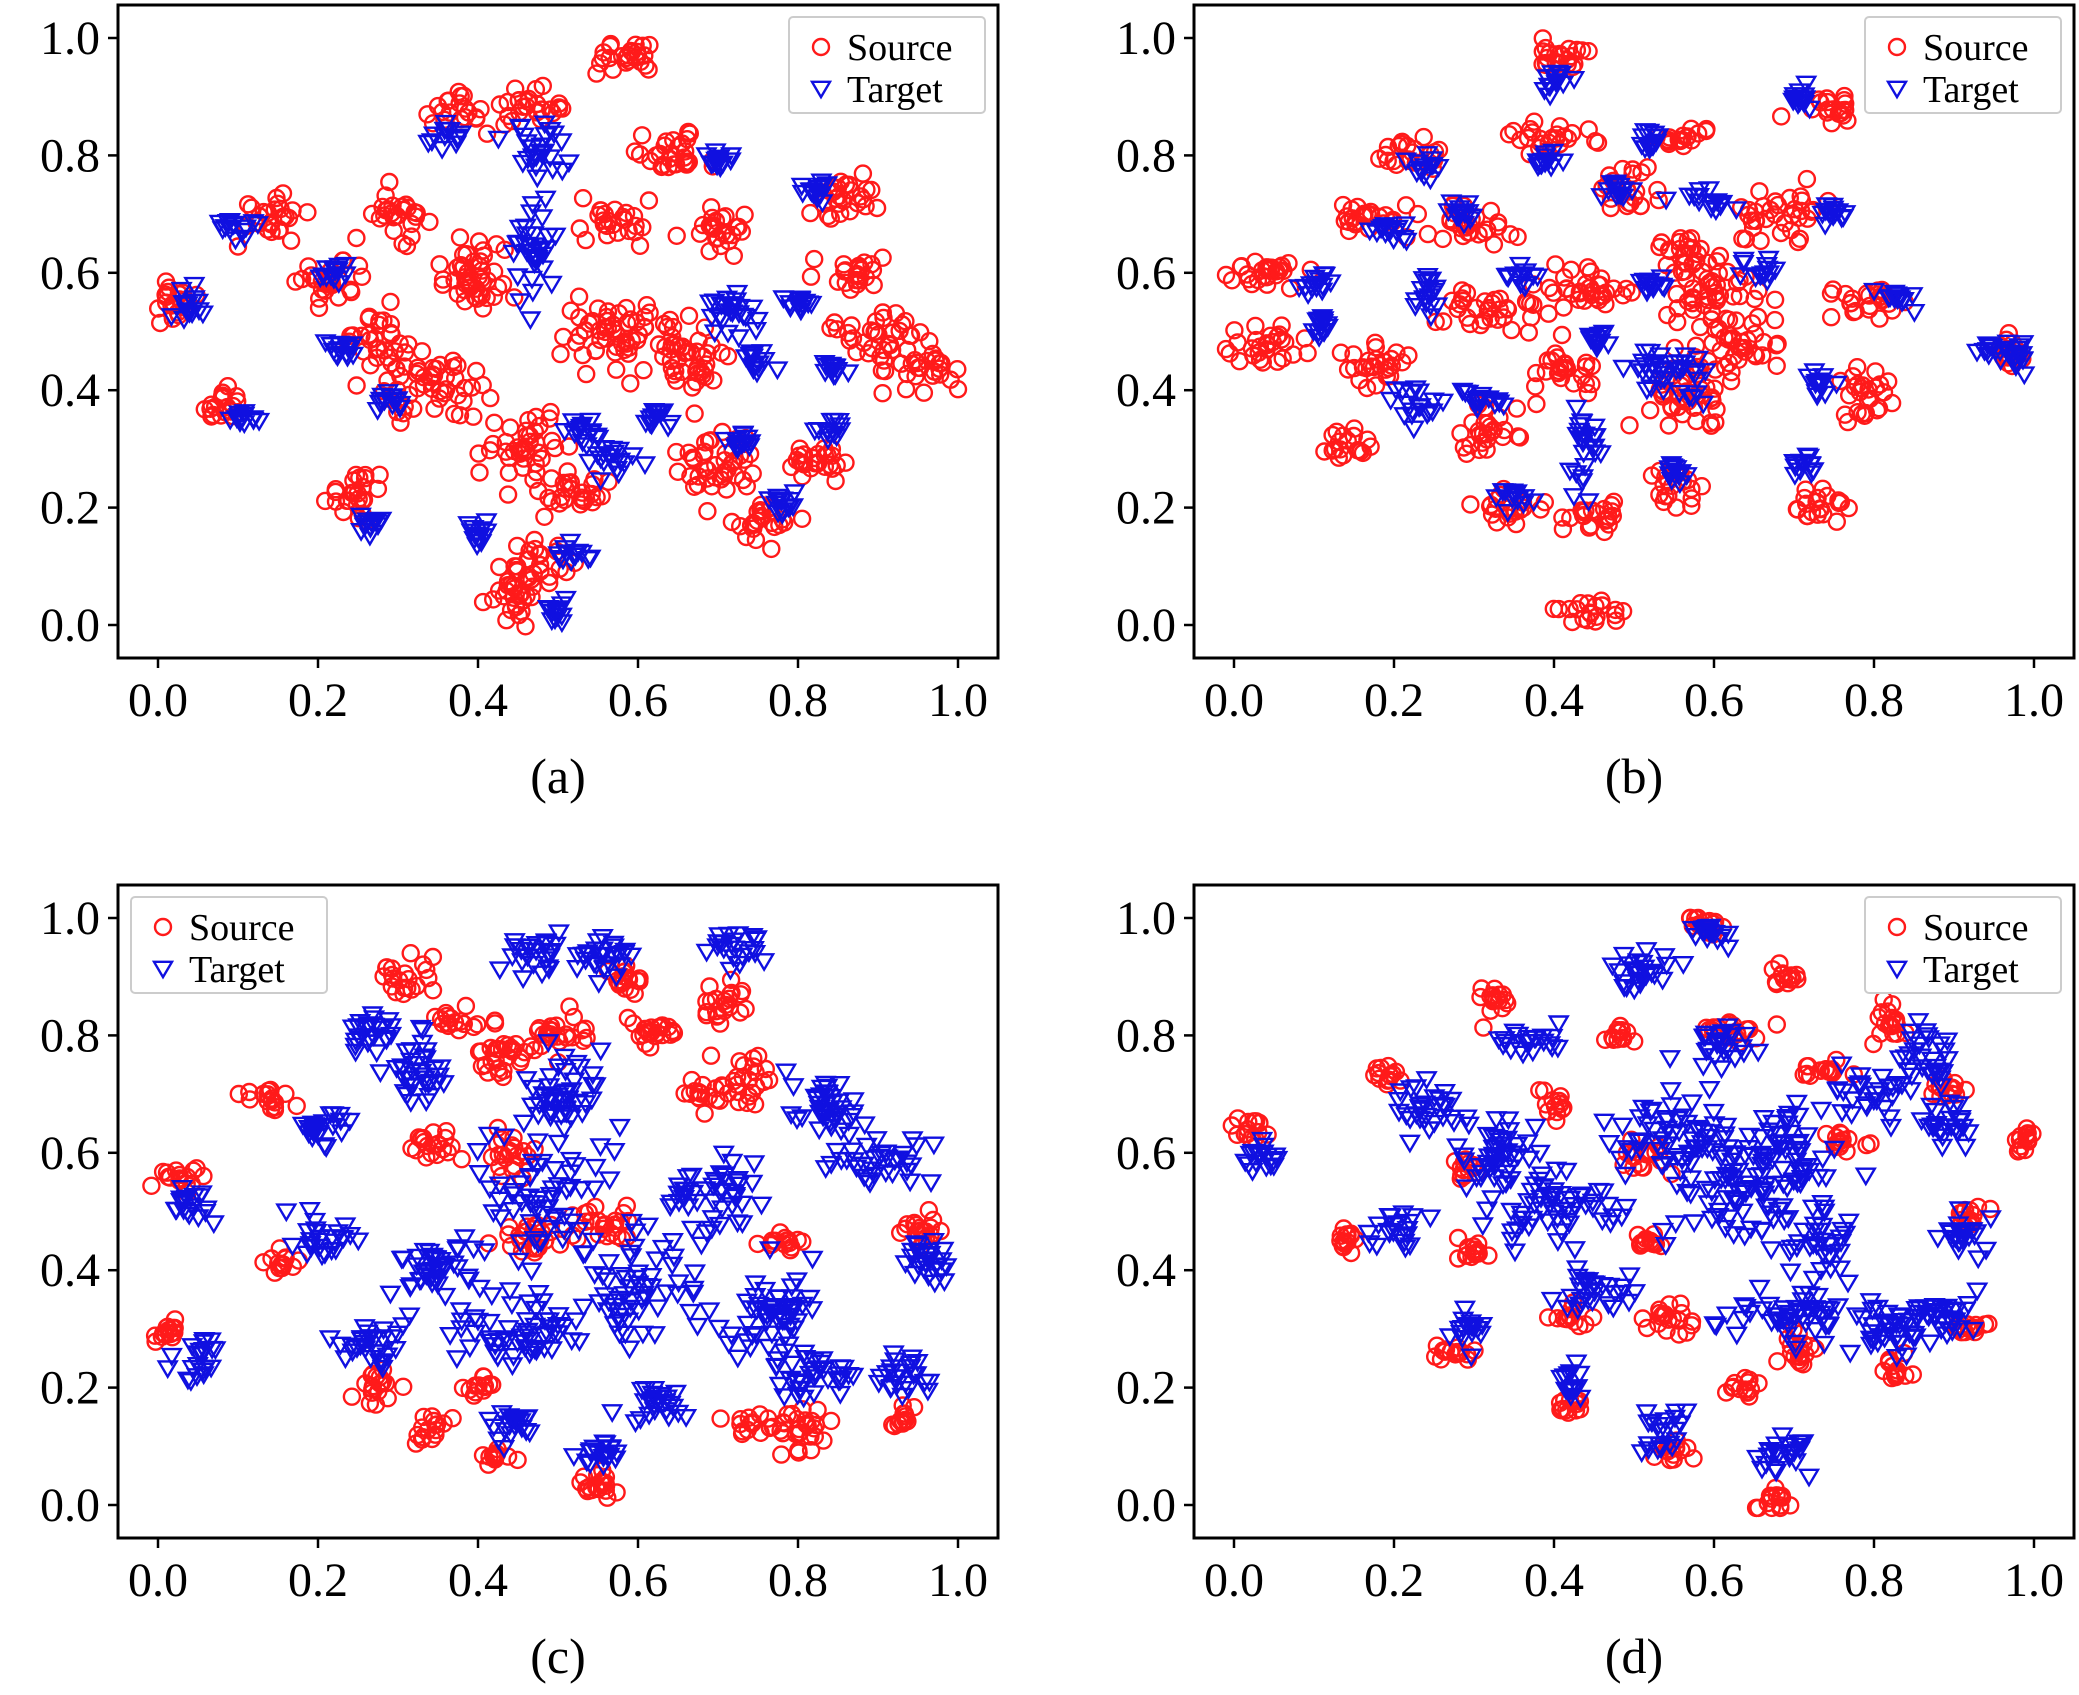  What do you see at coordinates (1146, 508) in the screenshot?
I see `y-tick-label: 0.2` at bounding box center [1146, 508].